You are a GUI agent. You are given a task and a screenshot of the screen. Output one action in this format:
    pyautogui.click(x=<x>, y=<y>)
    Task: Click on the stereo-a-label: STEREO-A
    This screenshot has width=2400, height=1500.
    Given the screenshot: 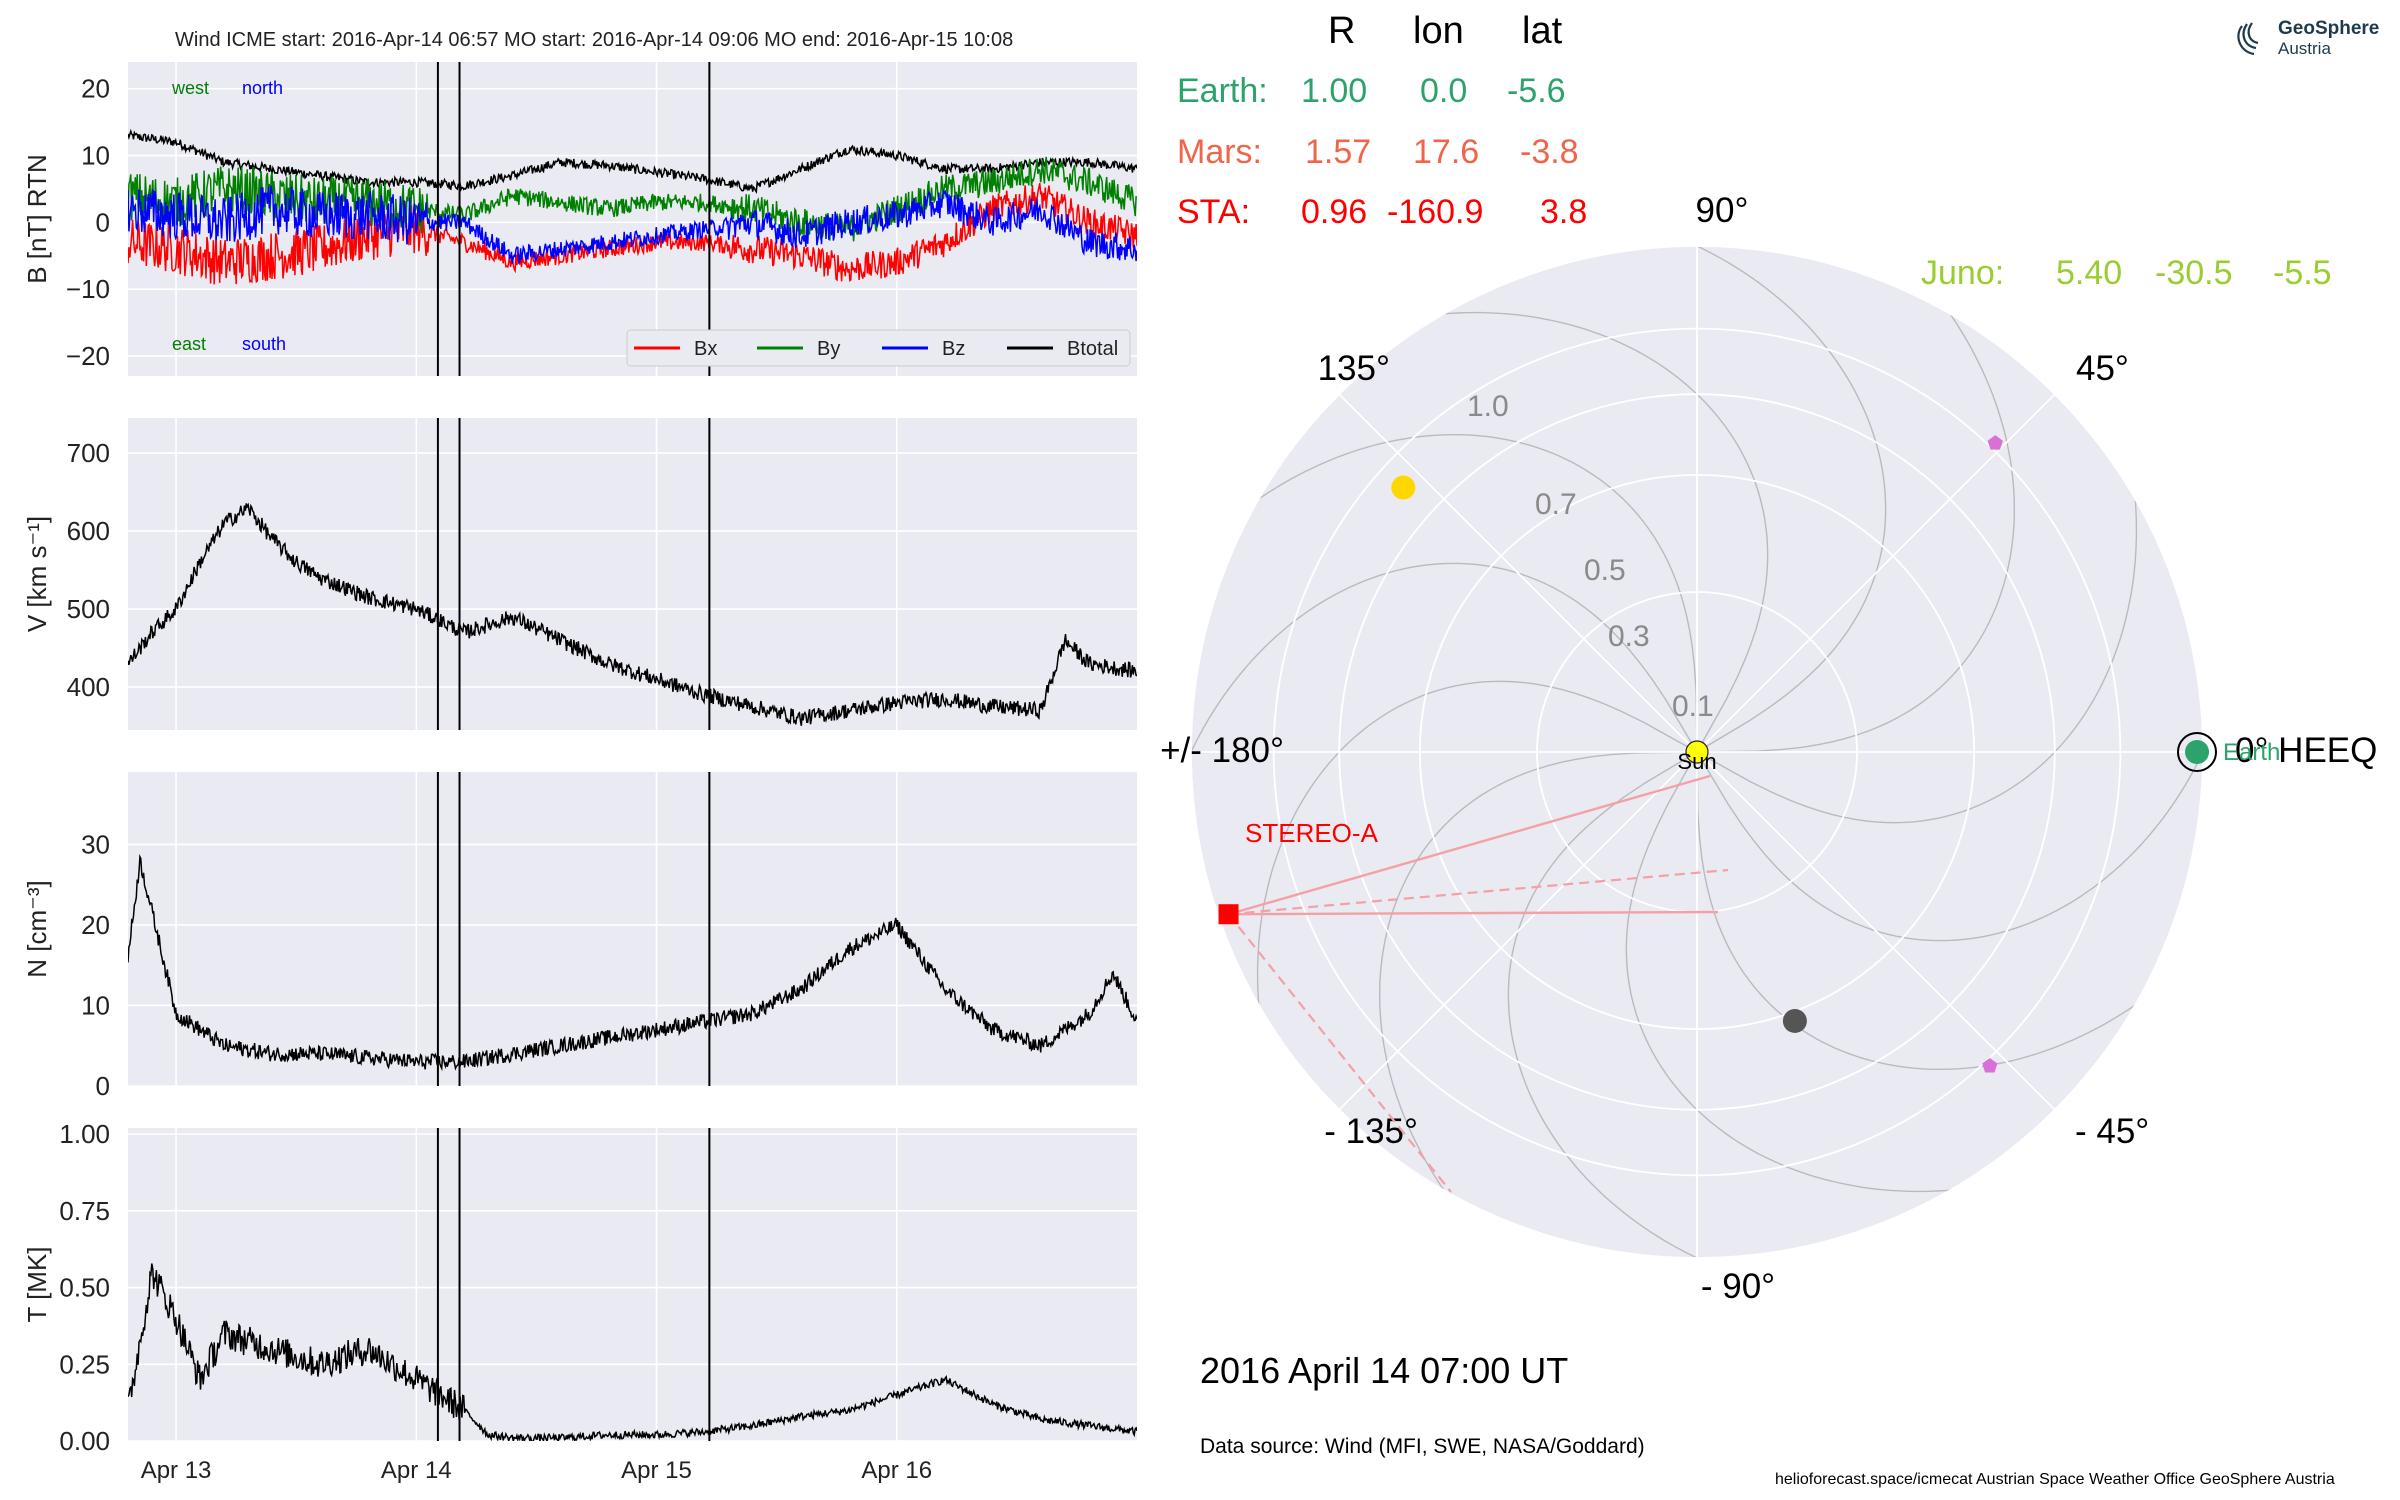 What is the action you would take?
    pyautogui.click(x=1312, y=833)
    